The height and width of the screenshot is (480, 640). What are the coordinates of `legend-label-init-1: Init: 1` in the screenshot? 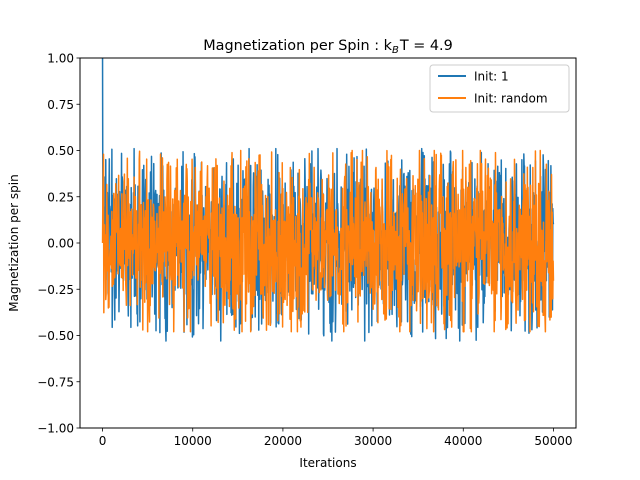 It's located at (491, 77).